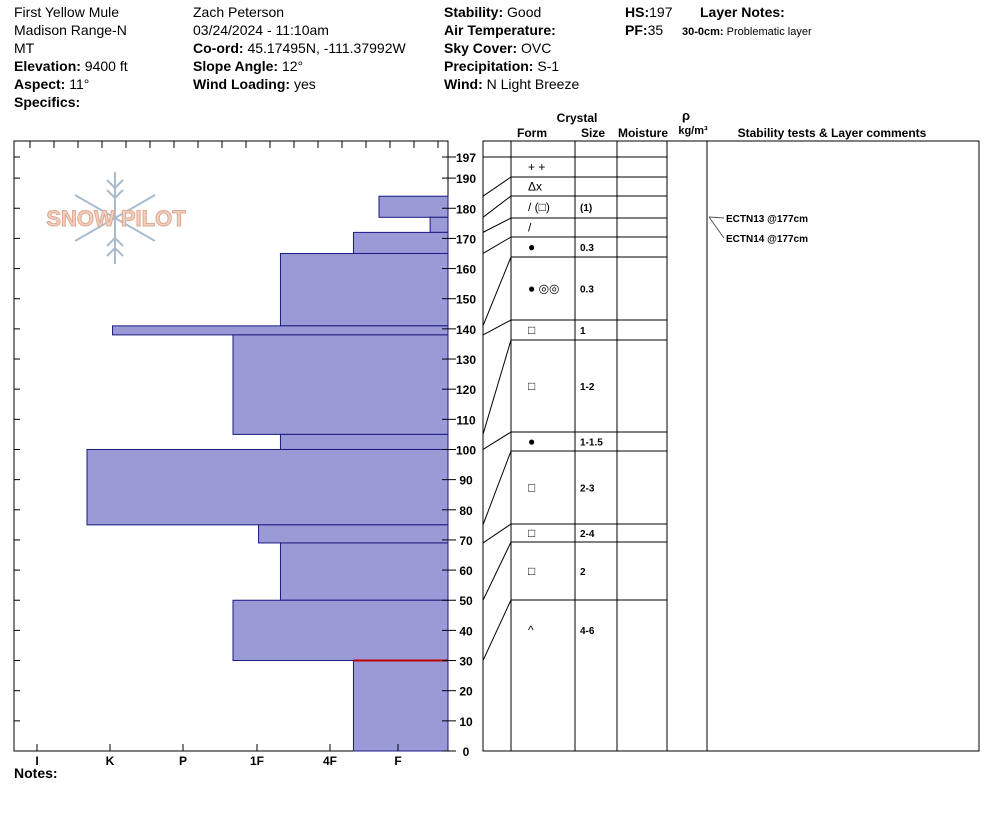  Describe the element at coordinates (686, 115) in the screenshot. I see `col-rho: ρ` at that location.